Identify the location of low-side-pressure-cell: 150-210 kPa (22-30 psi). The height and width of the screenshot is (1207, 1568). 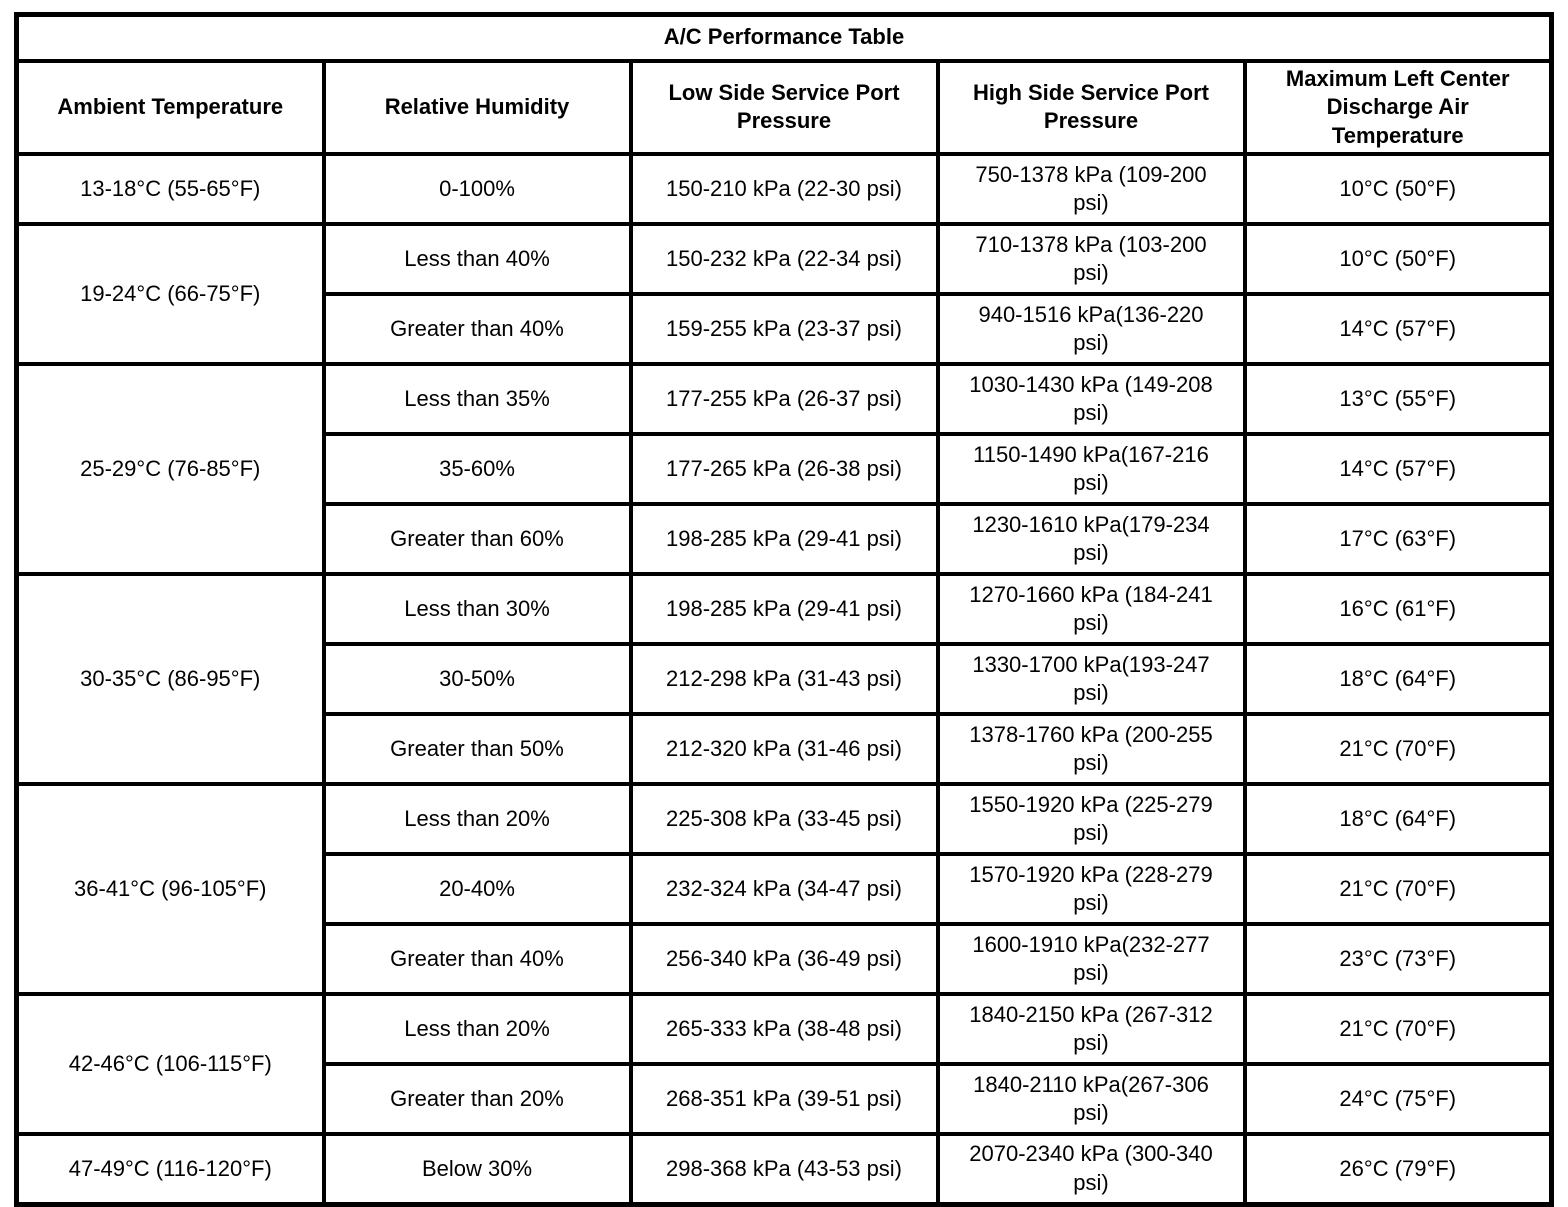
(784, 189).